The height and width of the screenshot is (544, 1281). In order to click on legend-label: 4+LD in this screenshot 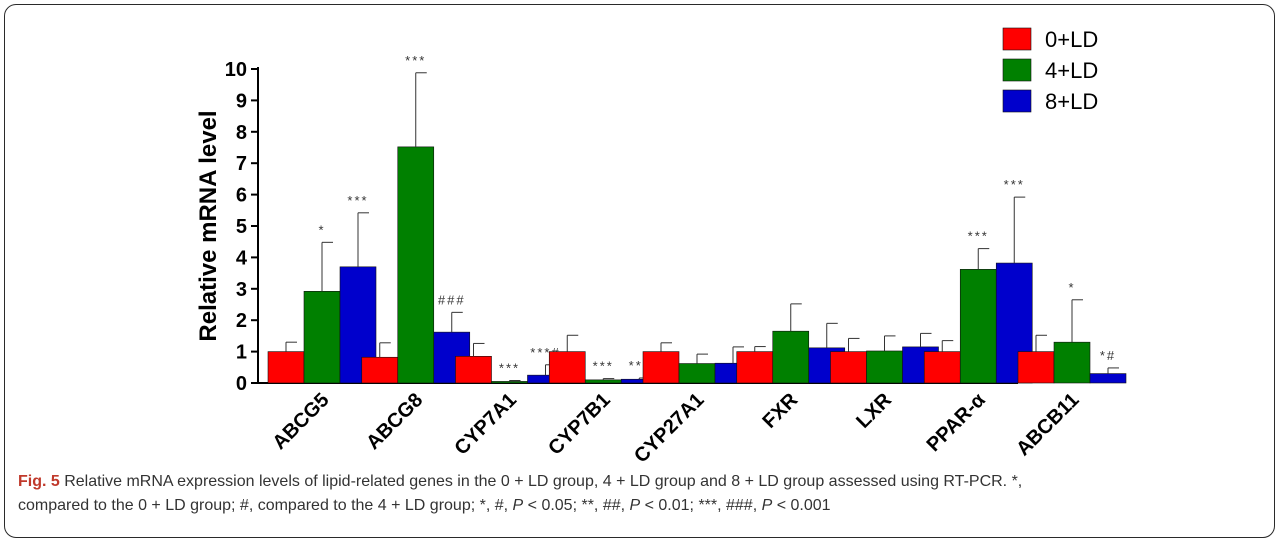, I will do `click(1071, 70)`.